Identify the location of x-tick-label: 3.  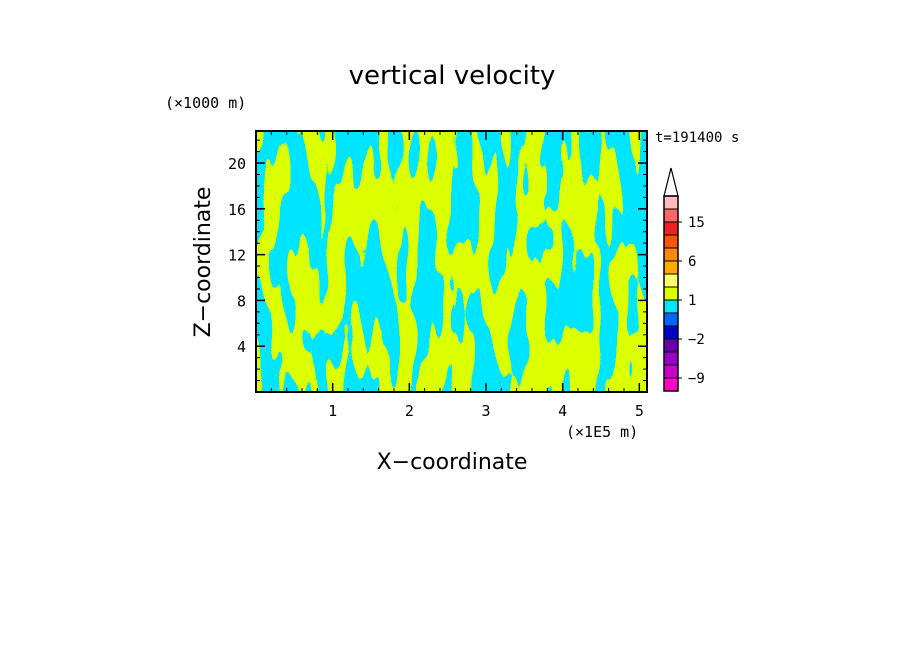
(485, 411).